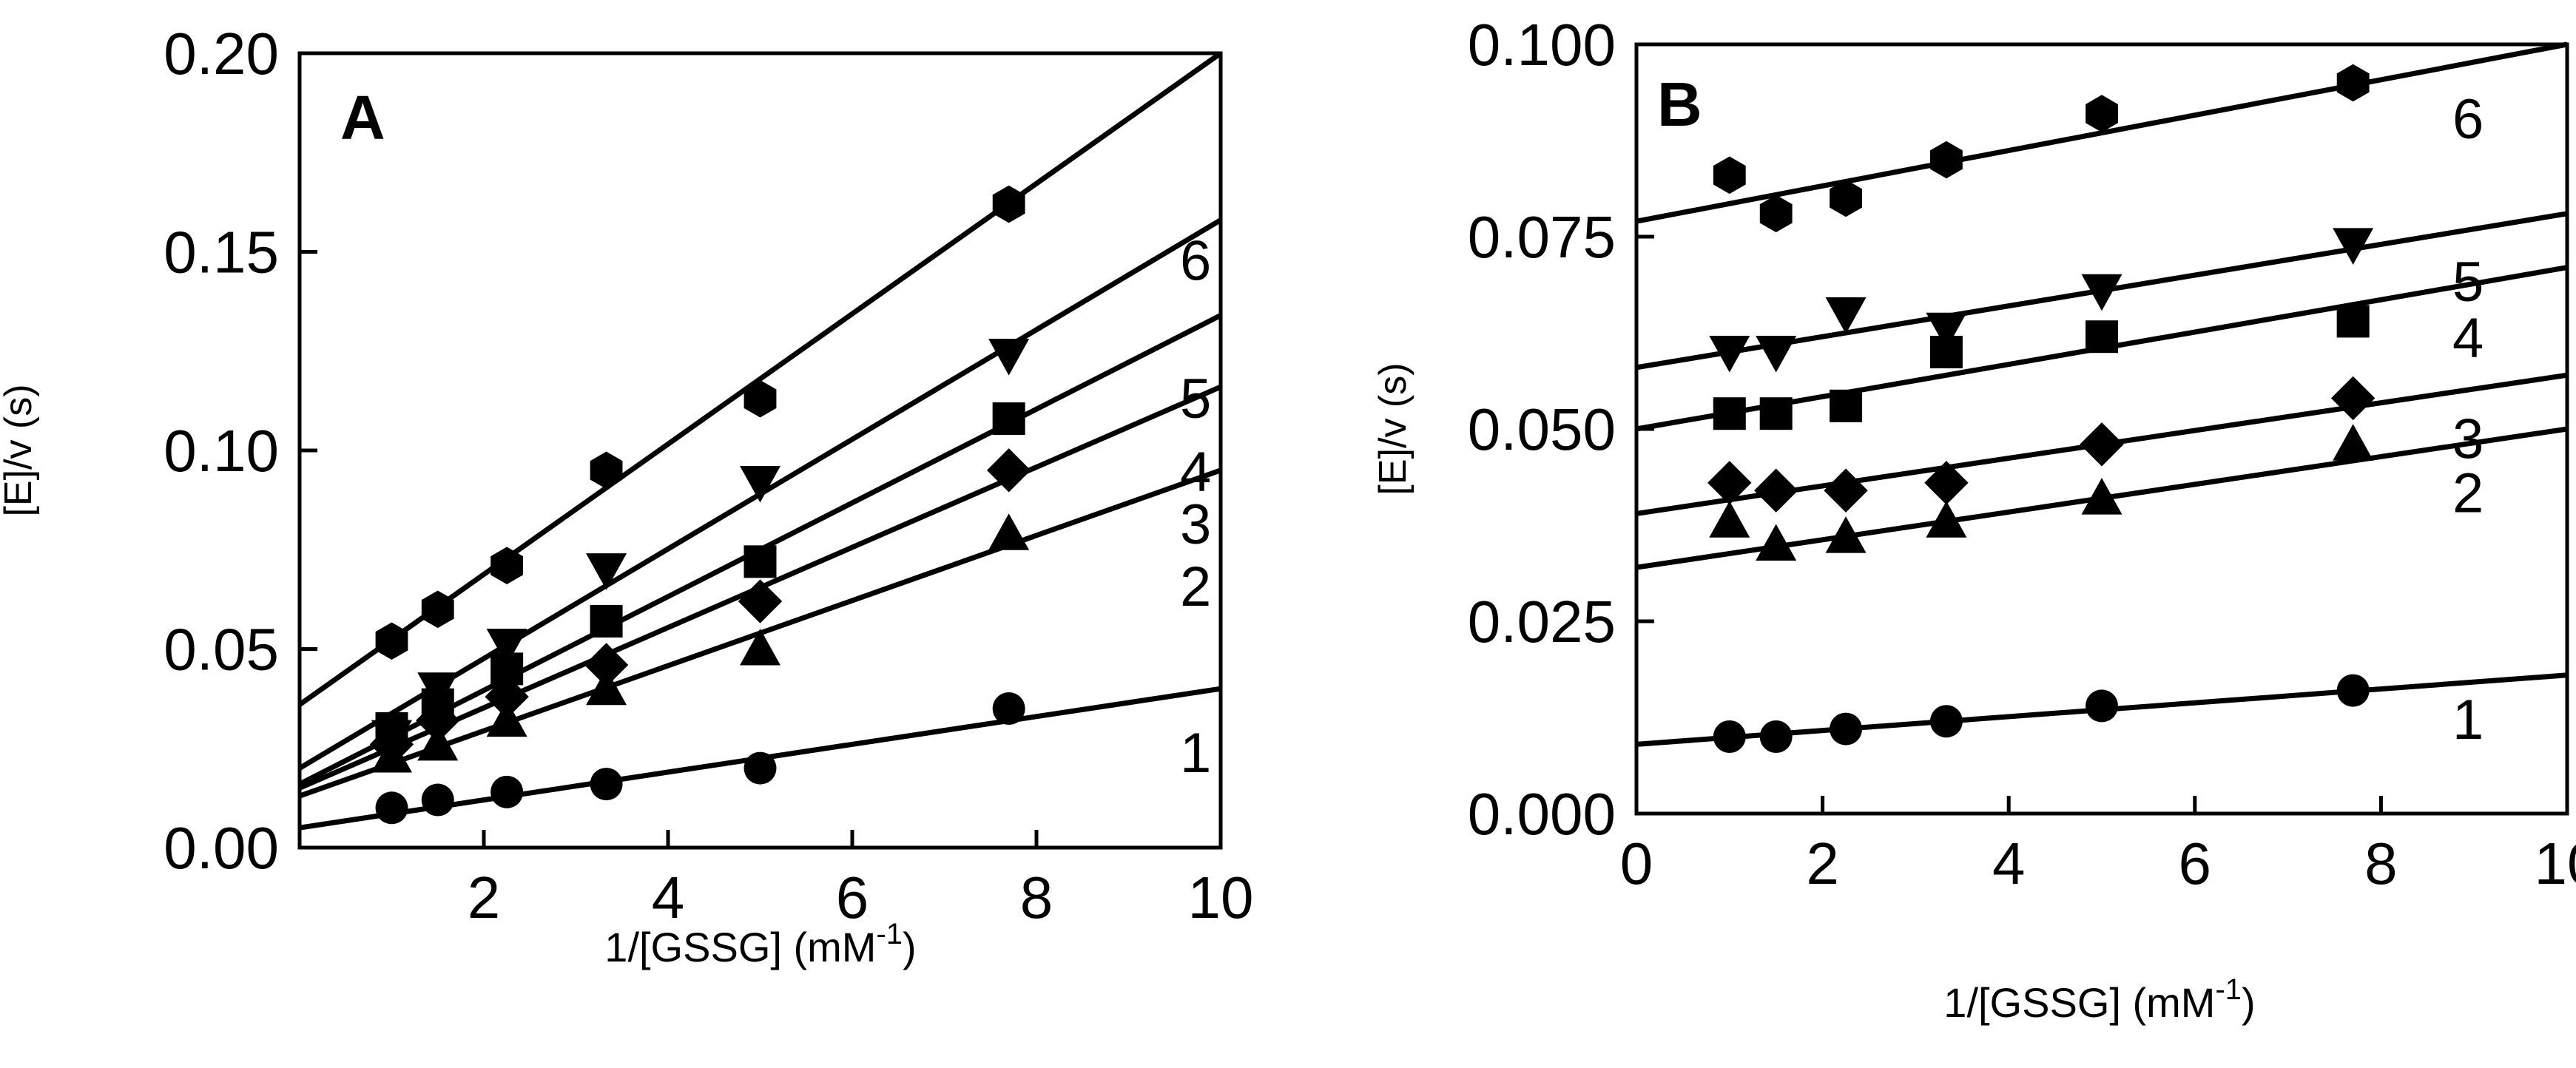 Image resolution: width=2576 pixels, height=1068 pixels. I want to click on y-tick-label: 0.05, so click(221, 650).